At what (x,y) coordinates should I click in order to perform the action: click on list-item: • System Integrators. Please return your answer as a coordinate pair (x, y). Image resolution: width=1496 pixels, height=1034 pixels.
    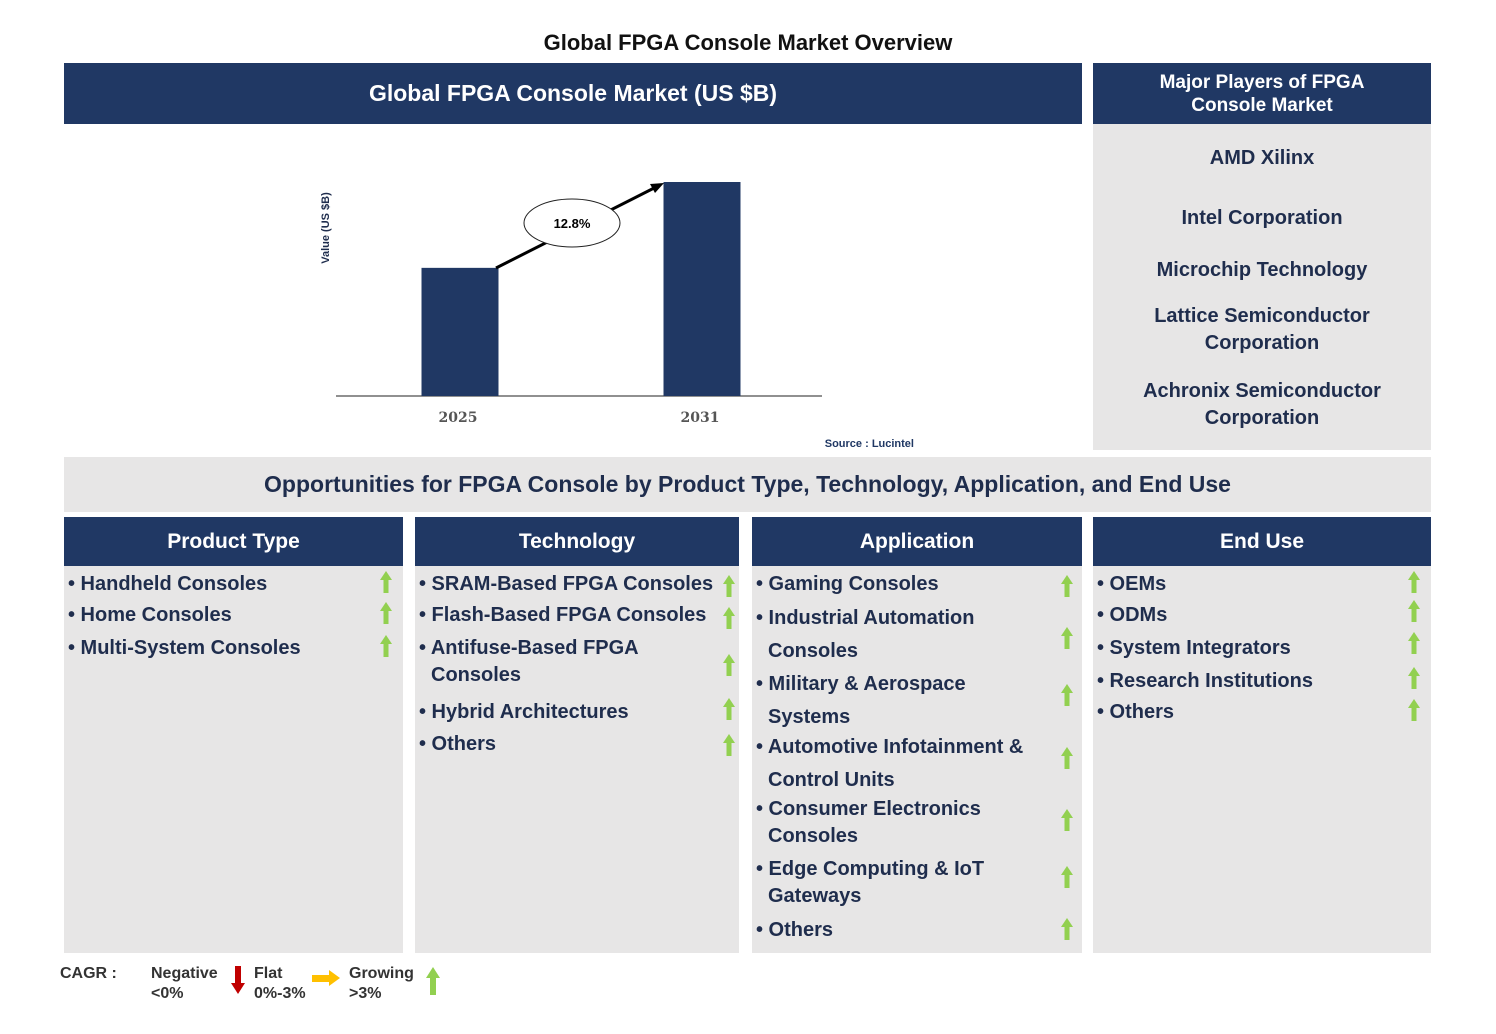
    Looking at the image, I should click on (1194, 648).